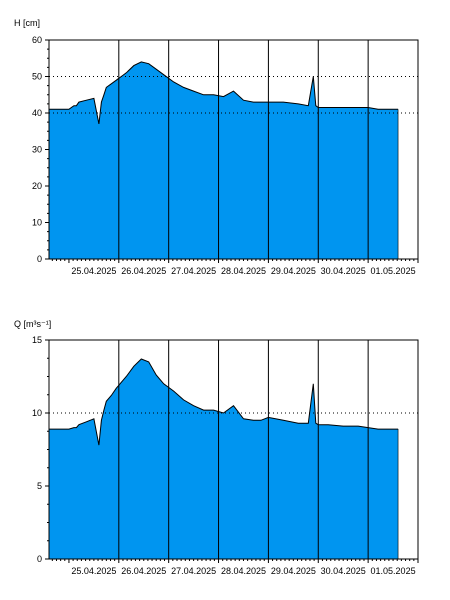 Image resolution: width=450 pixels, height=600 pixels. What do you see at coordinates (37, 340) in the screenshot?
I see `y-tick-label: 15` at bounding box center [37, 340].